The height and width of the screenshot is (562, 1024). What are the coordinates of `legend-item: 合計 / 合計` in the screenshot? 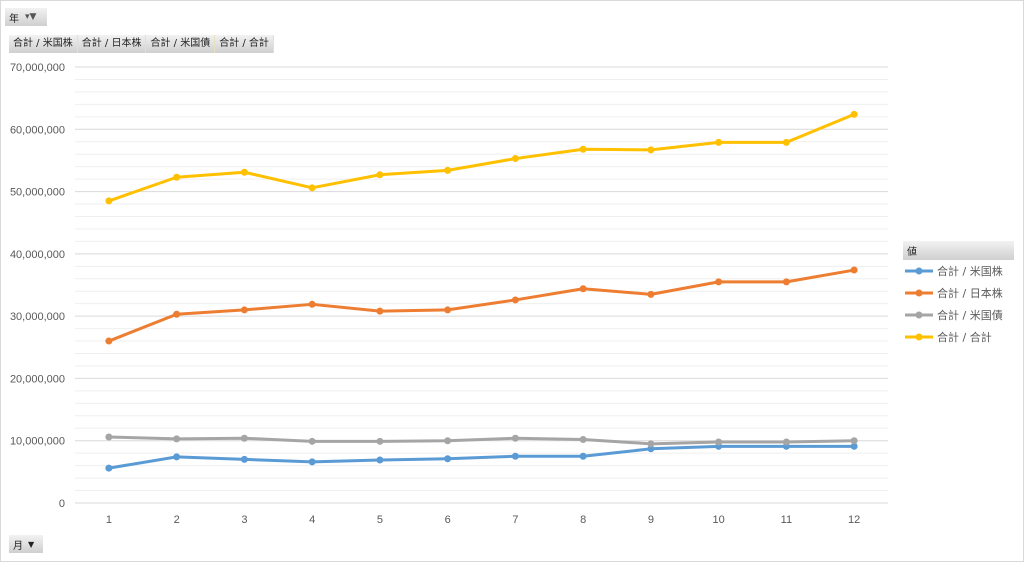 It's located at (958, 337).